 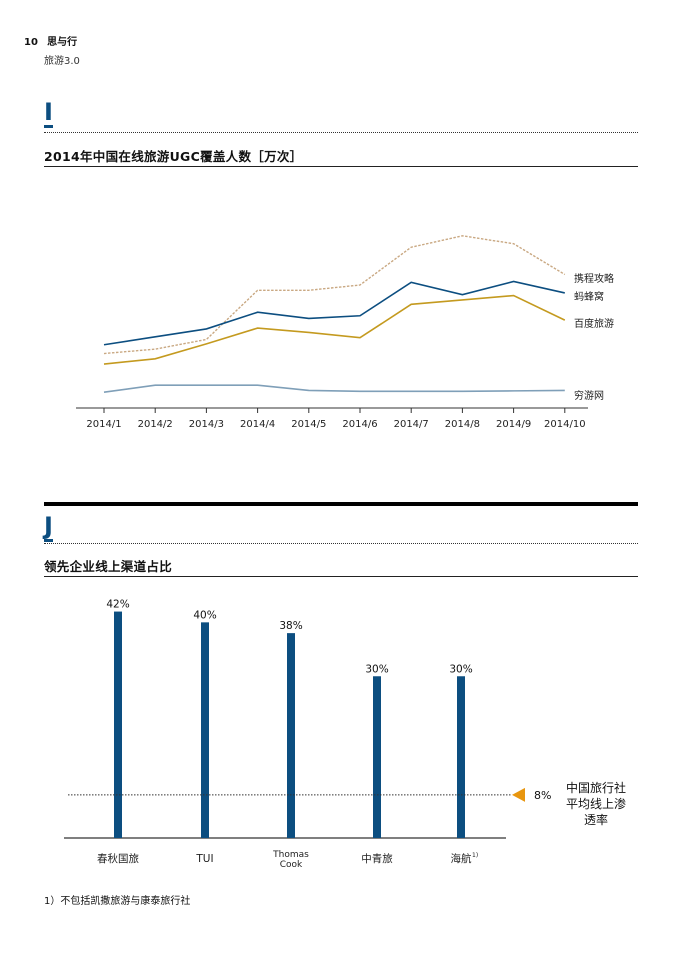 I want to click on bar-category-label: 中青旅, so click(x=377, y=858).